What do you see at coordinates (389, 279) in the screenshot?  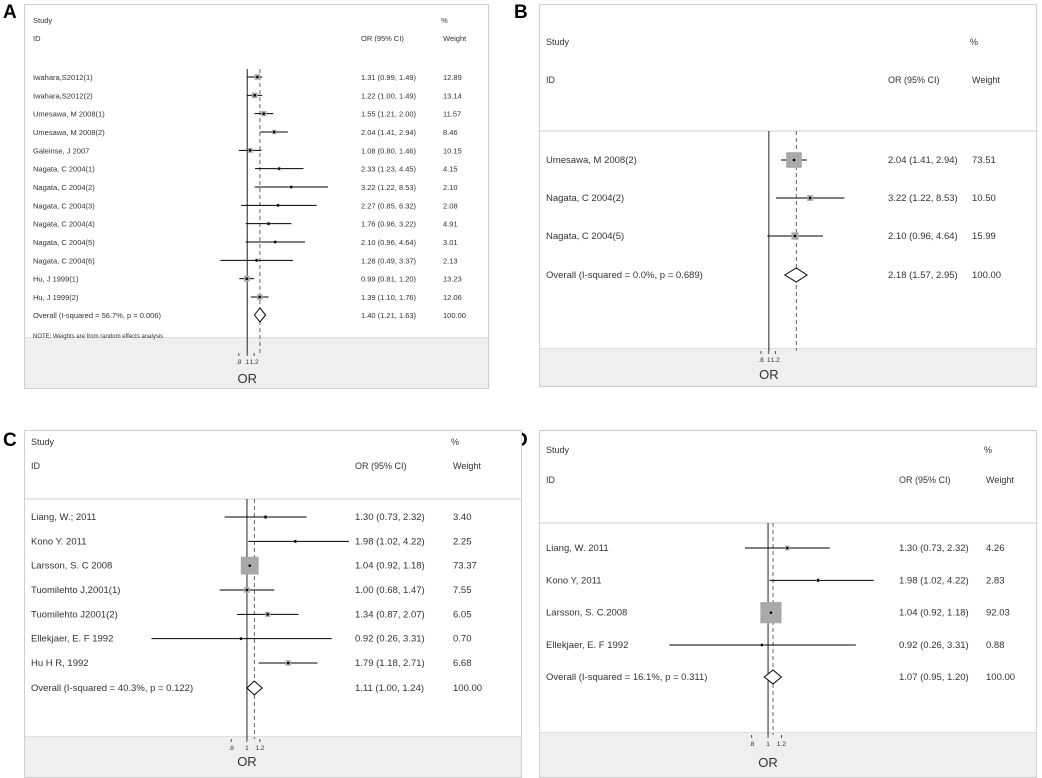 I see `or-ci-value: 0.99 (0.81, 1.20)` at bounding box center [389, 279].